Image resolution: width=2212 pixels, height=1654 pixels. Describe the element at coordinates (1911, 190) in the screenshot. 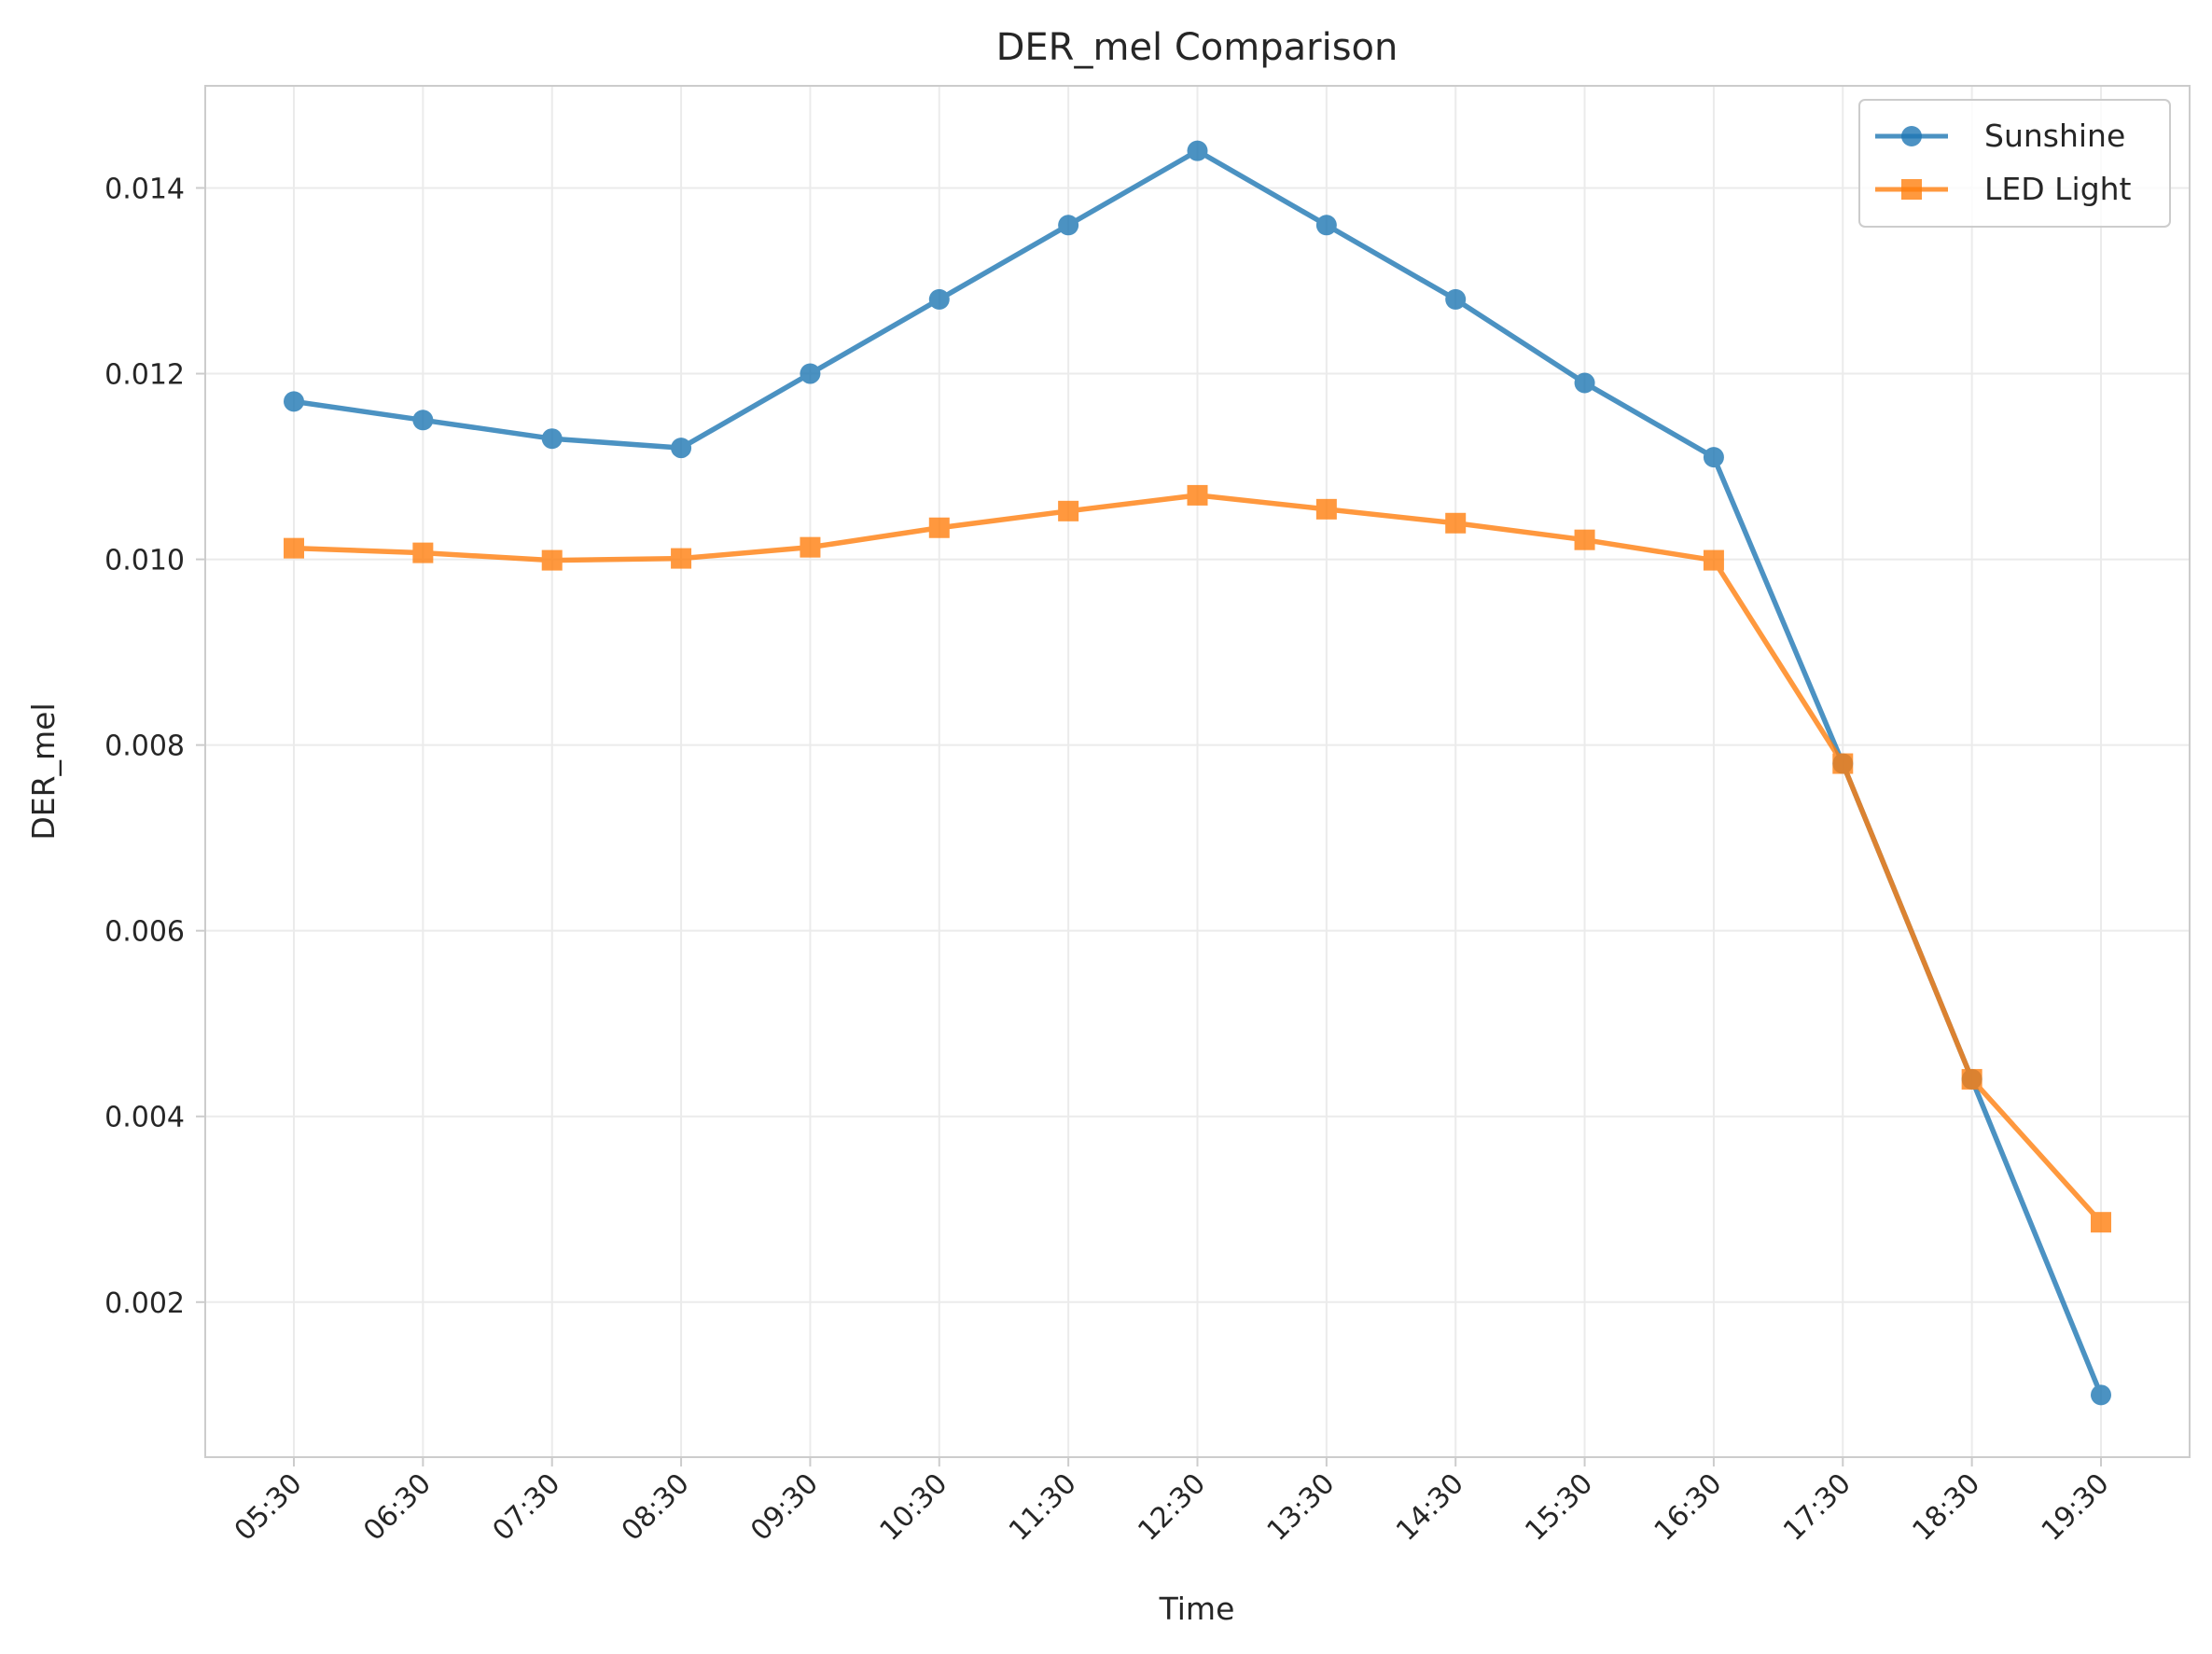

I see `legend-marker-led-light` at that location.